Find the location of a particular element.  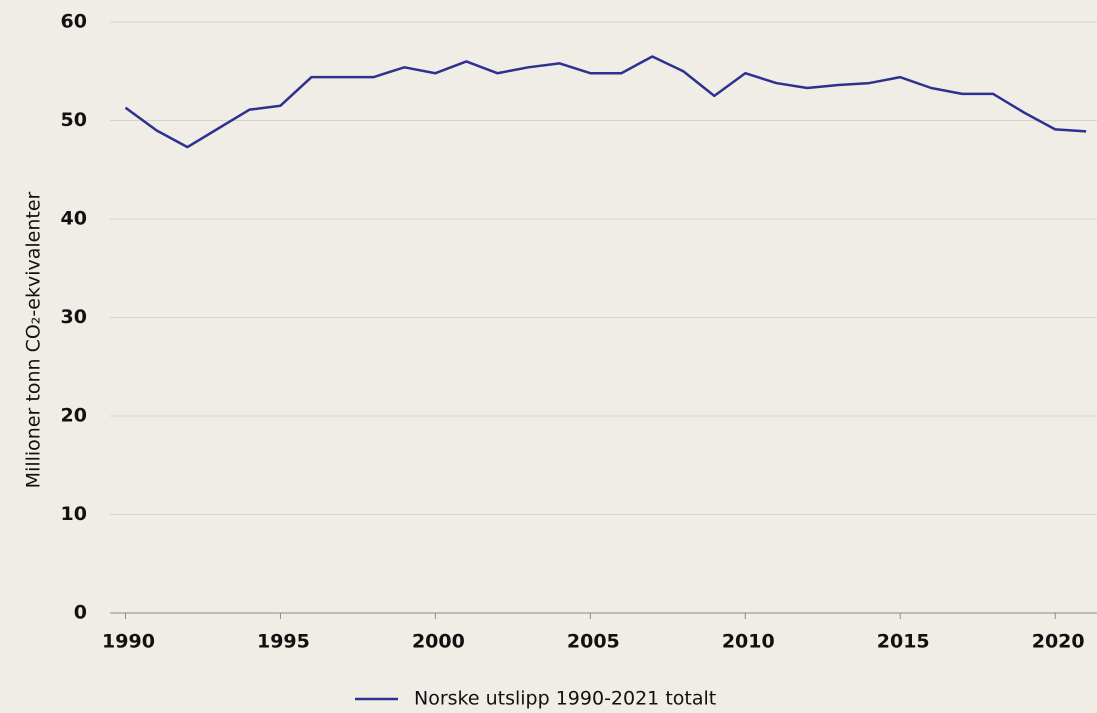

legend-label: Norske utslipp 1990-2021 totalt is located at coordinates (565, 699).